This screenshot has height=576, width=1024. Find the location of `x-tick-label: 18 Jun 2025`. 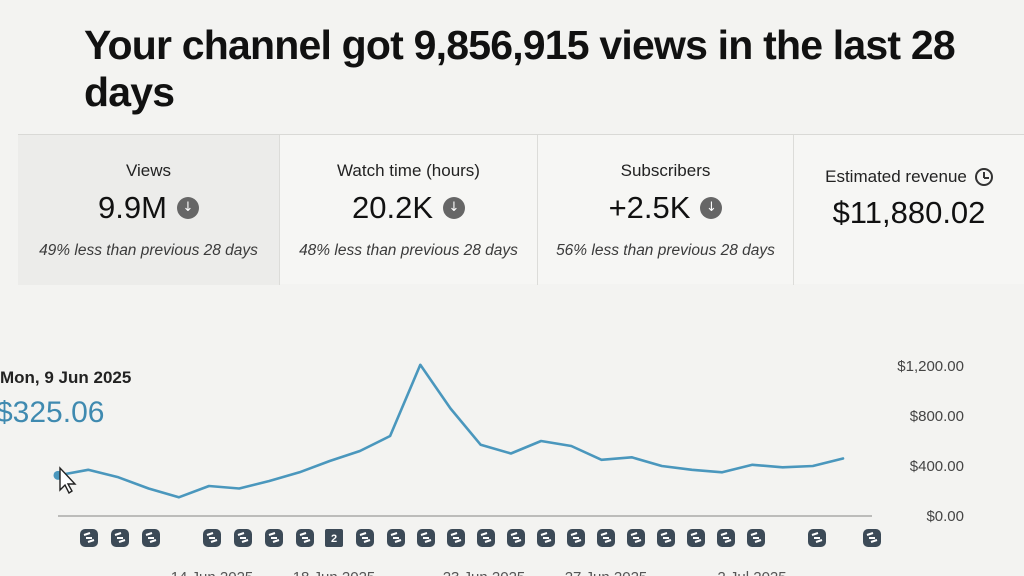

x-tick-label: 18 Jun 2025 is located at coordinates (334, 572).